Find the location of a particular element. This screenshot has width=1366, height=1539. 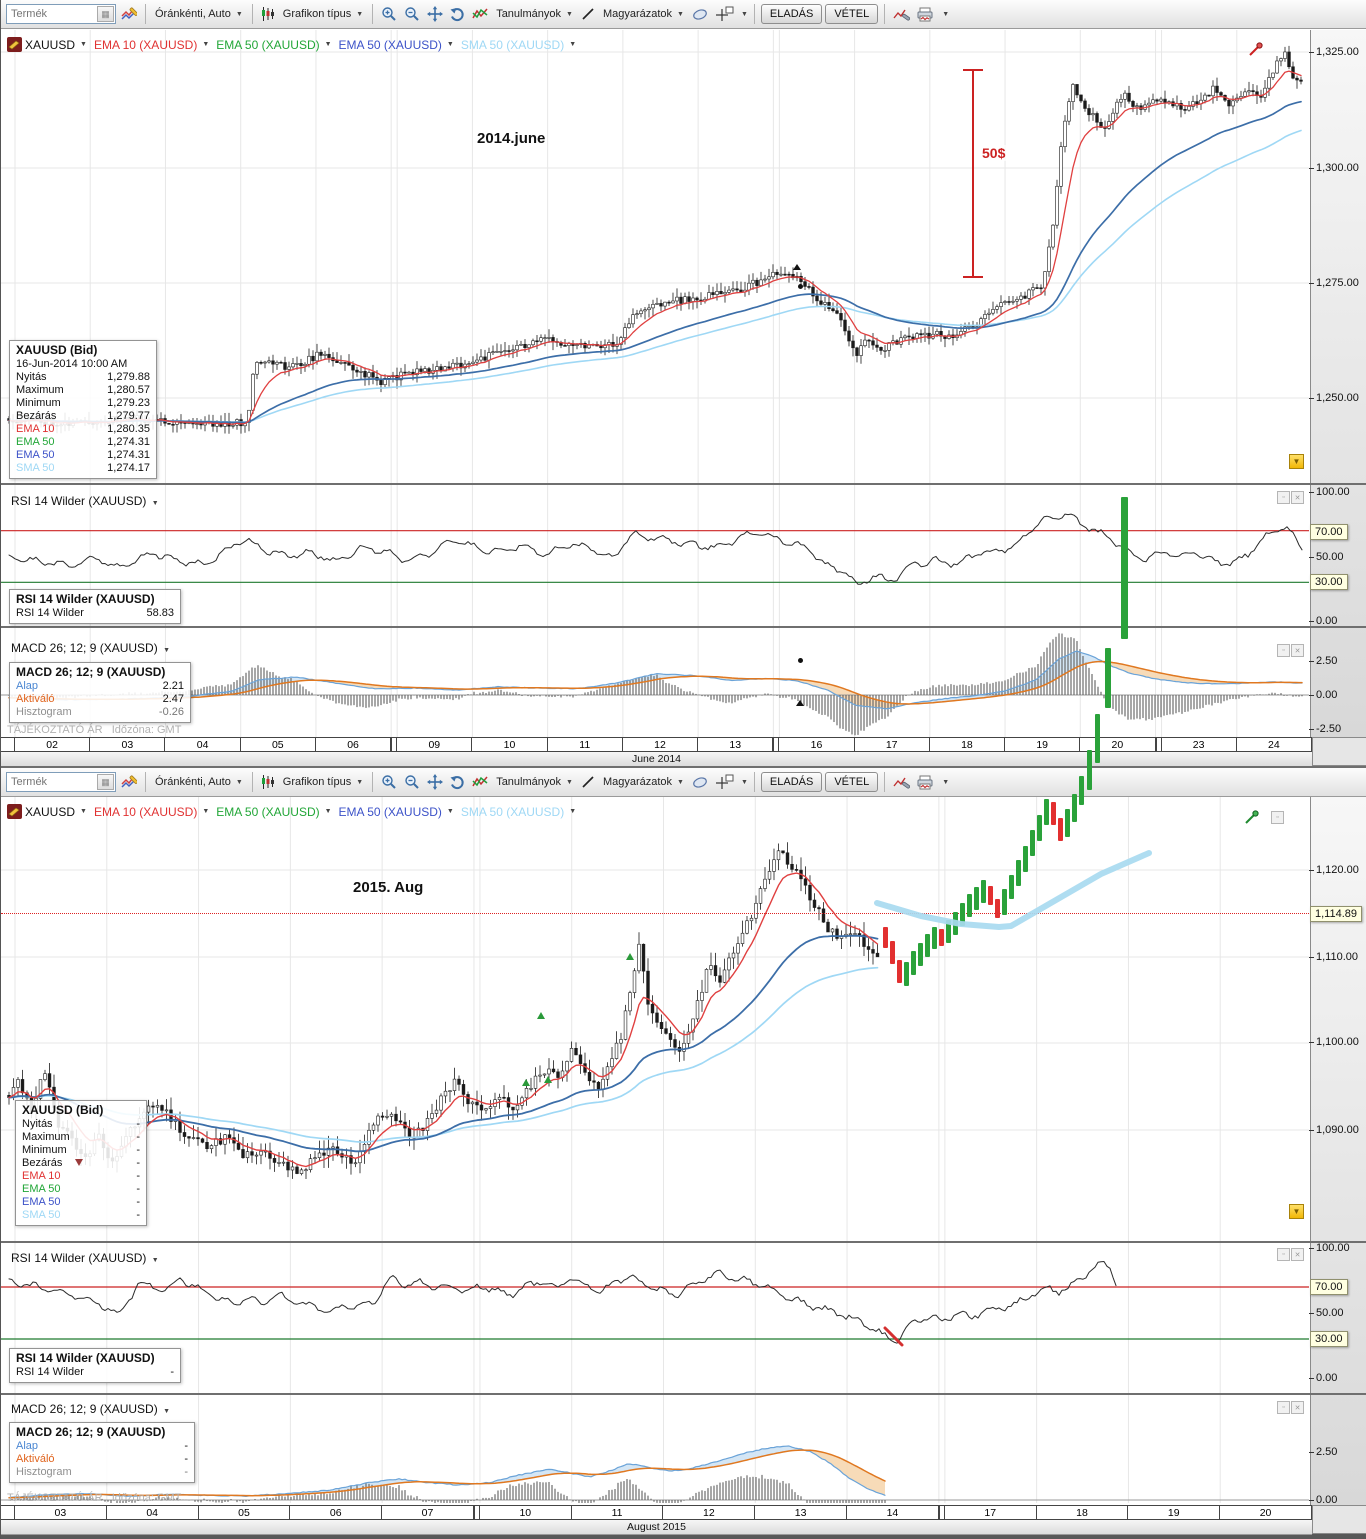

rsi-header-top: RSI 14 Wilder (XAUUSD) ▼ is located at coordinates (85, 501).